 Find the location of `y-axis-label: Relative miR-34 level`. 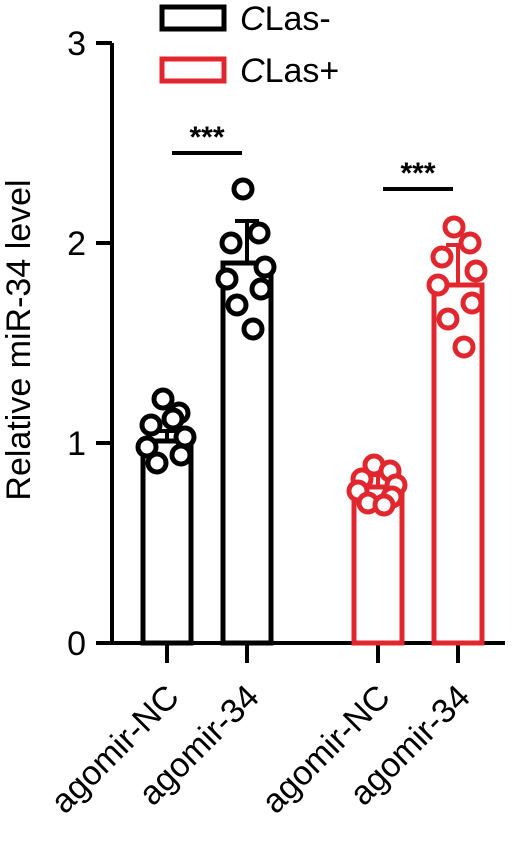

y-axis-label: Relative miR-34 level is located at coordinates (19, 339).